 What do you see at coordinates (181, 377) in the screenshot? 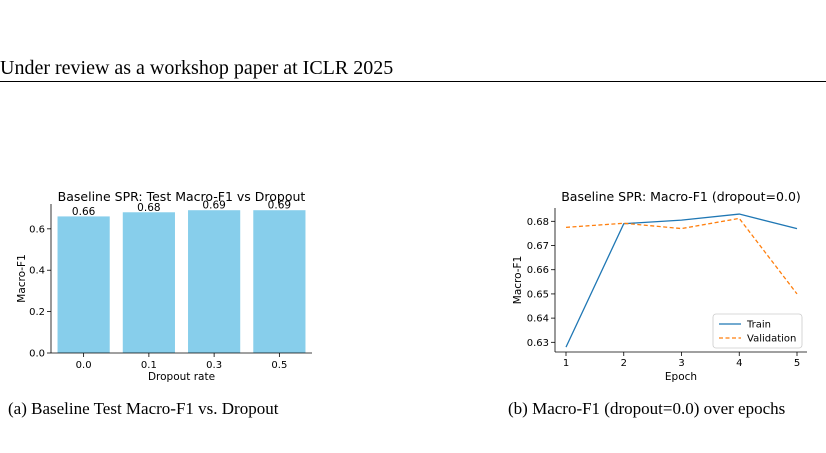
I see `x-axis-label: Dropout rate` at bounding box center [181, 377].